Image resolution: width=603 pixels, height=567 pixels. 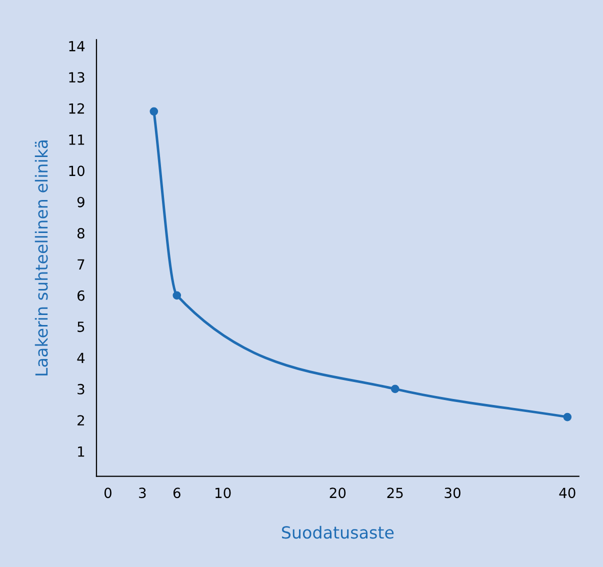 I want to click on y-tick-label: 7, so click(x=81, y=264).